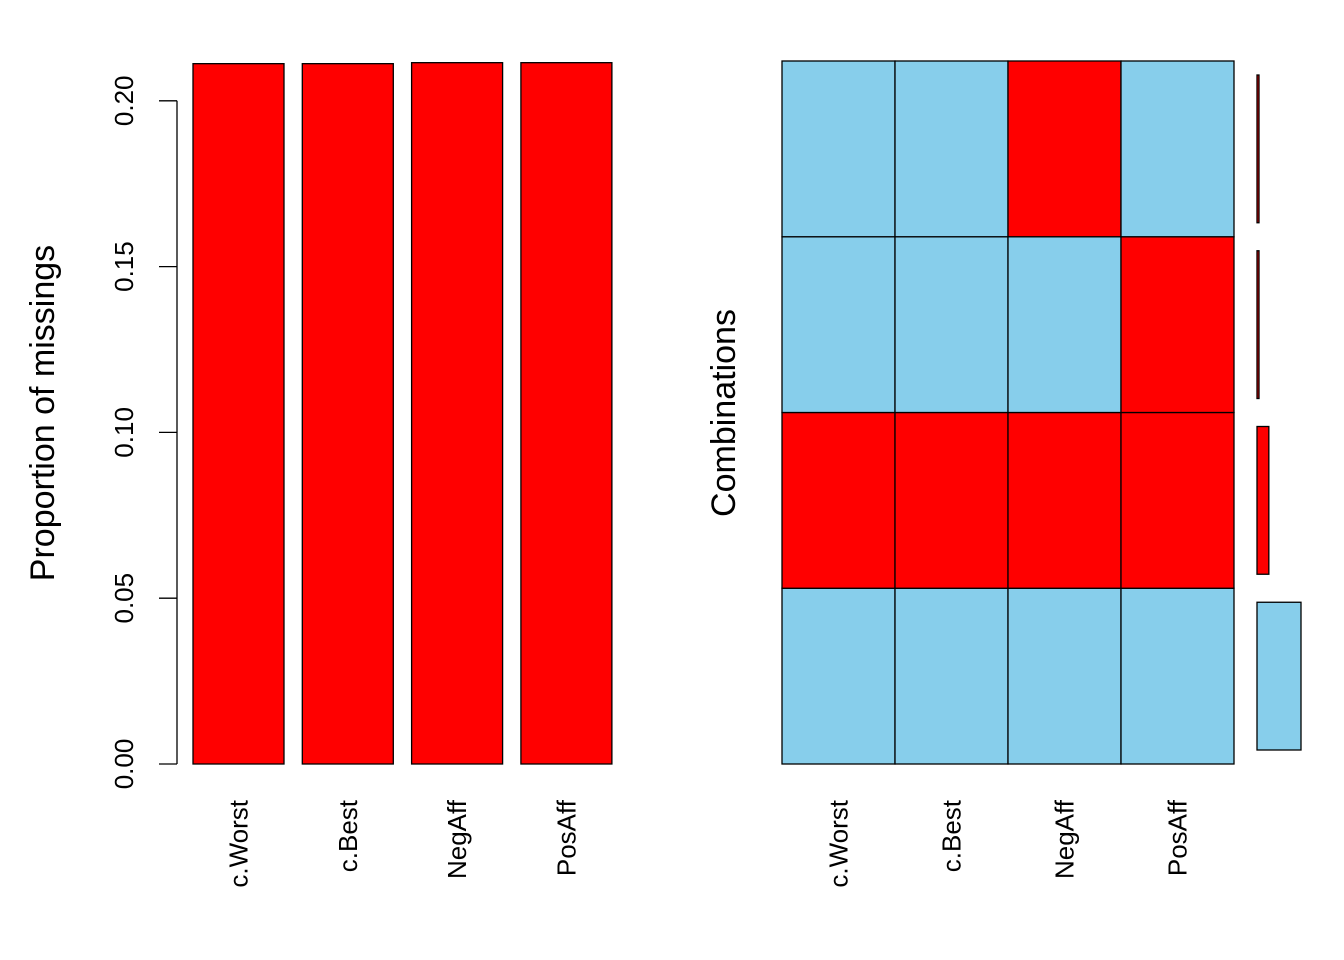  I want to click on y-tick-label: 0.15, so click(124, 266).